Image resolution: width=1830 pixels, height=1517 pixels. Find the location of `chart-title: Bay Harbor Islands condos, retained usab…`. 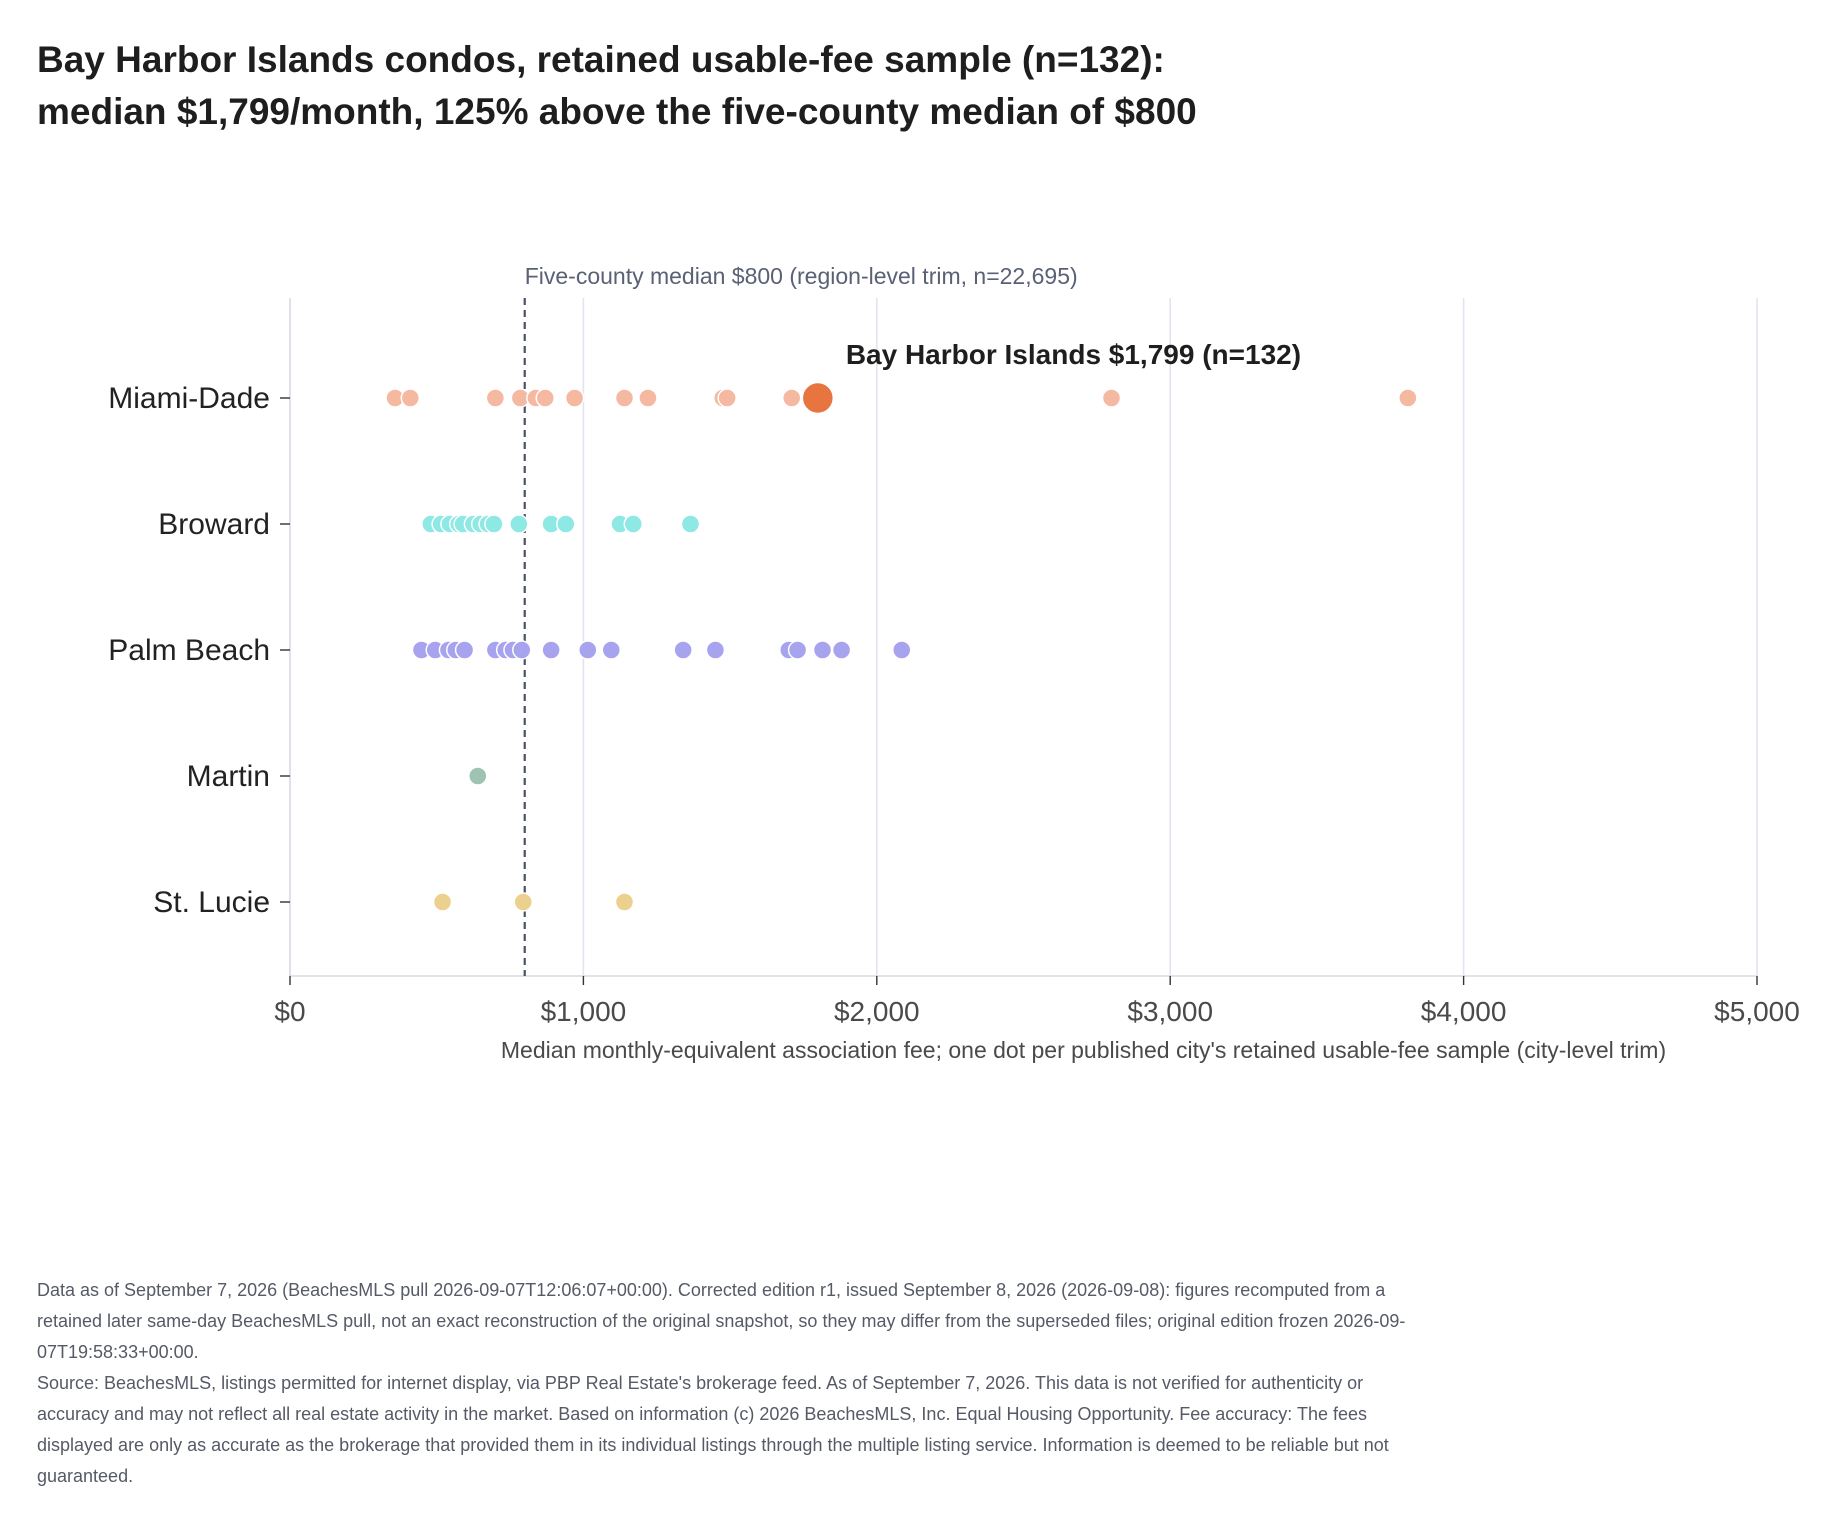

chart-title: Bay Harbor Islands condos, retained usab… is located at coordinates (917, 86).